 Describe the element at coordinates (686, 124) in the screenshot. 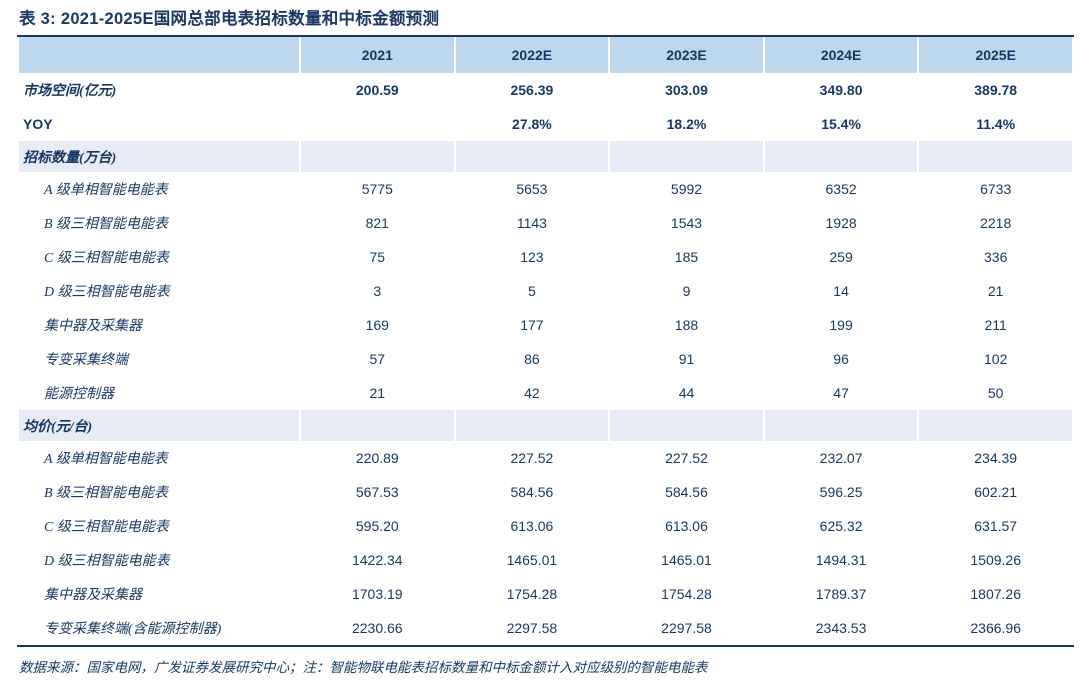

I see `table-cell: 18.2%` at that location.